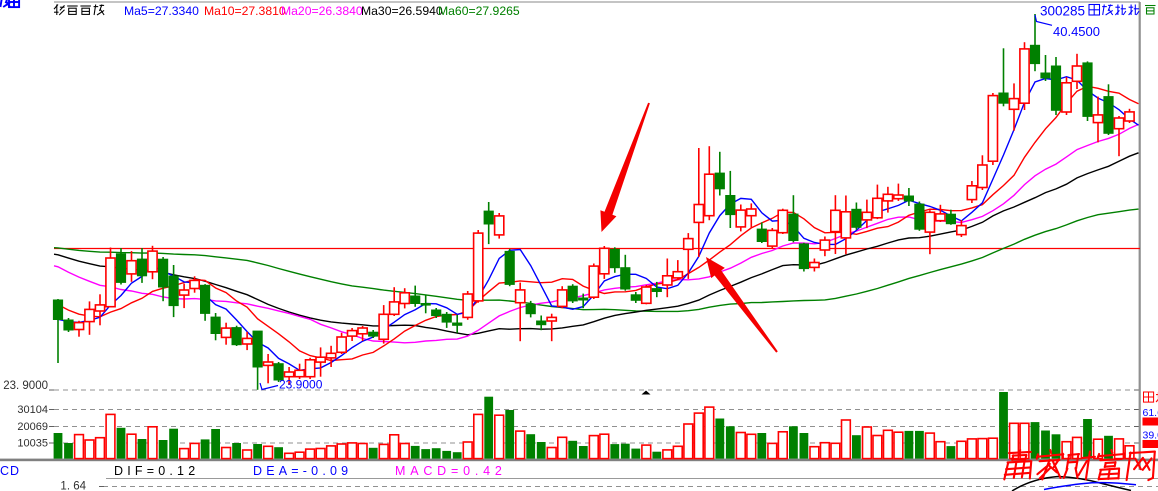 This screenshot has width=1158, height=491. Describe the element at coordinates (10, 471) in the screenshot. I see `svg-text: CD` at that location.